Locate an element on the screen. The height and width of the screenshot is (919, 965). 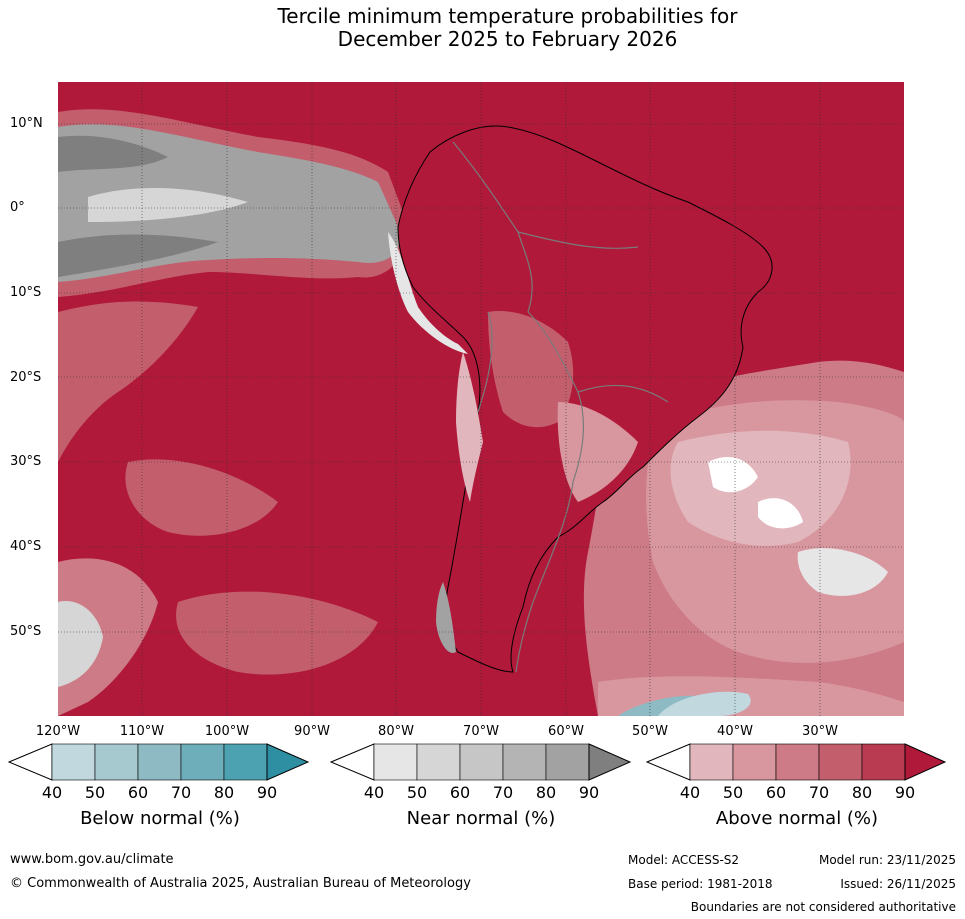
cbar-near-tick-70: 70 is located at coordinates (503, 792).